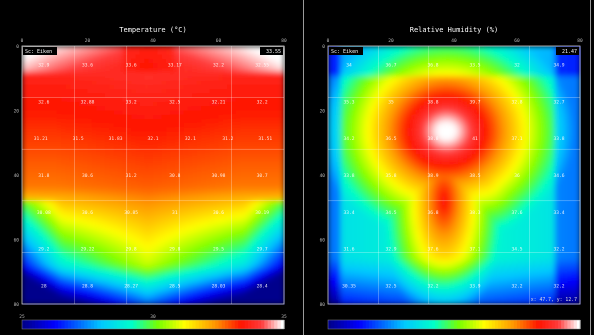 This screenshot has width=594, height=335. What do you see at coordinates (262, 213) in the screenshot?
I see `cell-value-label: 30.19` at bounding box center [262, 213].